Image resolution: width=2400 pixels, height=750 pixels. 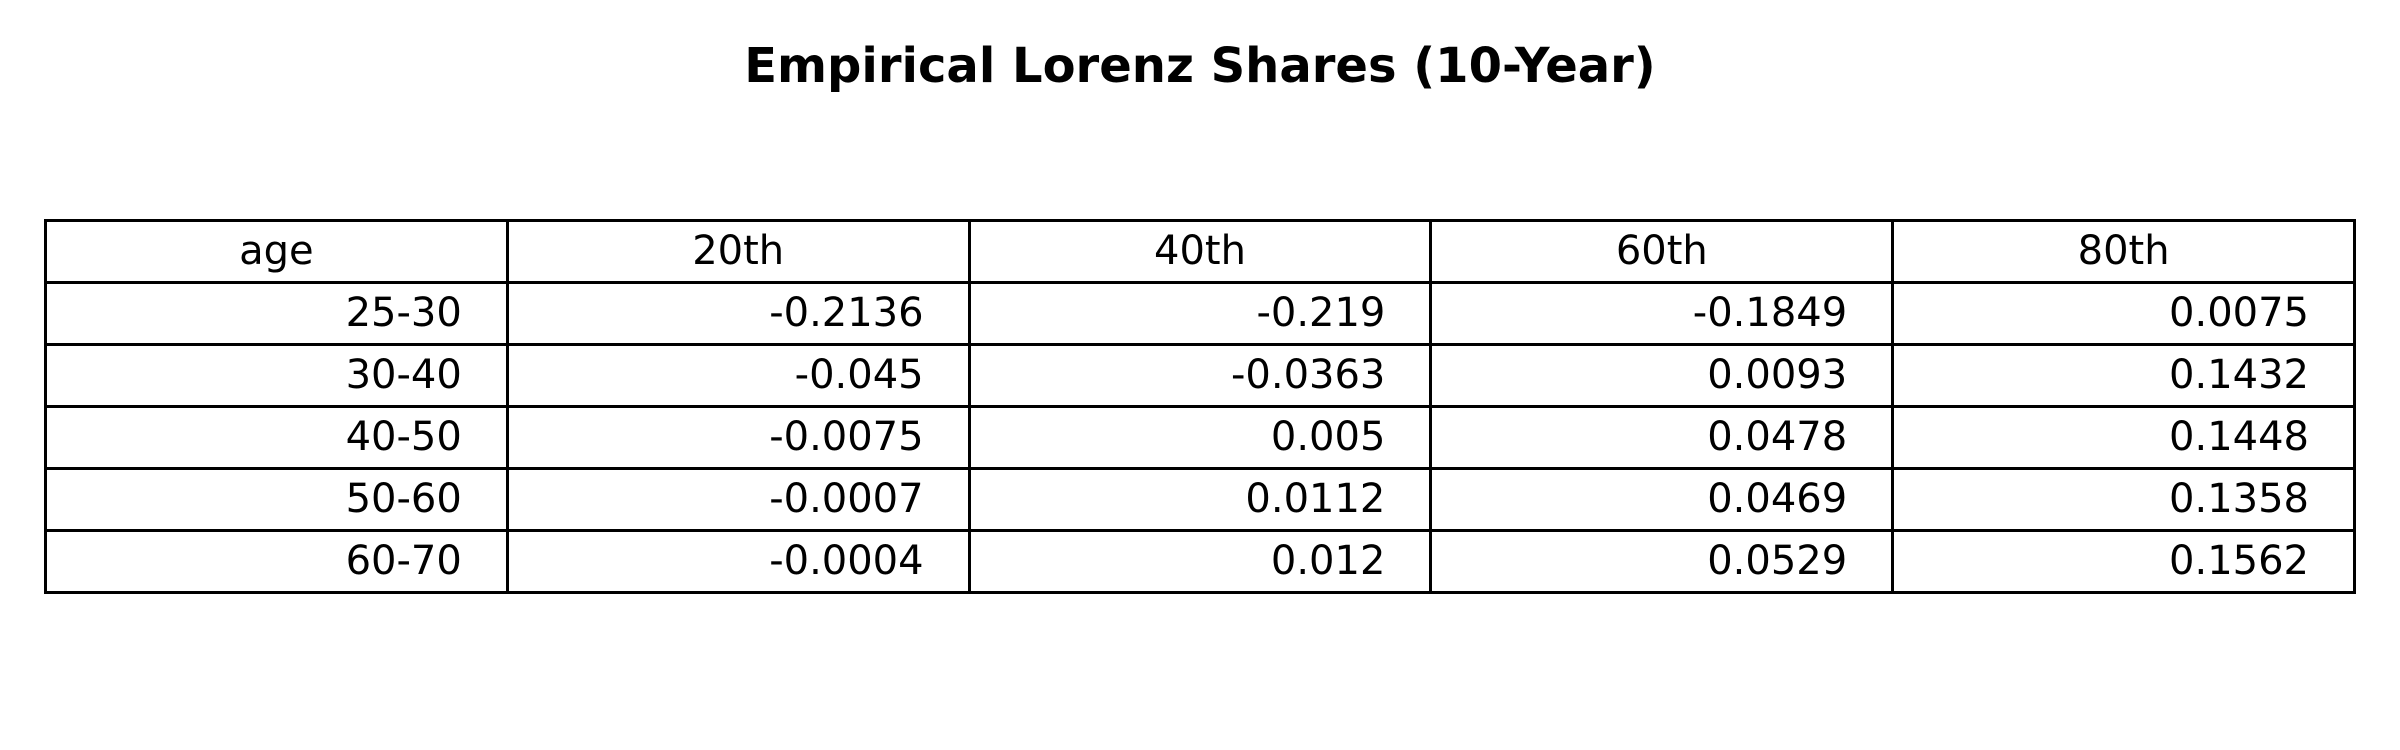 I want to click on table-row: 60-70 -0.0004 0.012 0.0529 0.1562, so click(x=1200, y=561).